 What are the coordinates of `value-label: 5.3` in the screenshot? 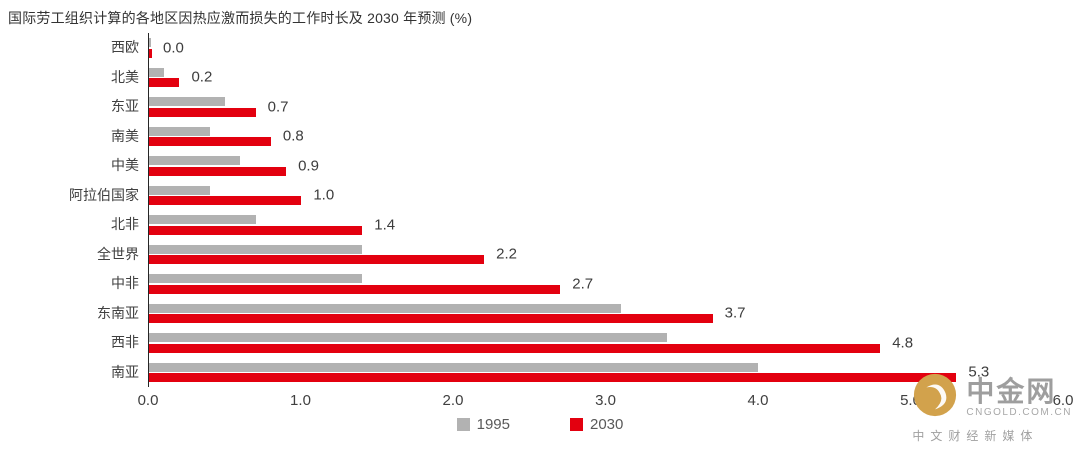 It's located at (979, 372).